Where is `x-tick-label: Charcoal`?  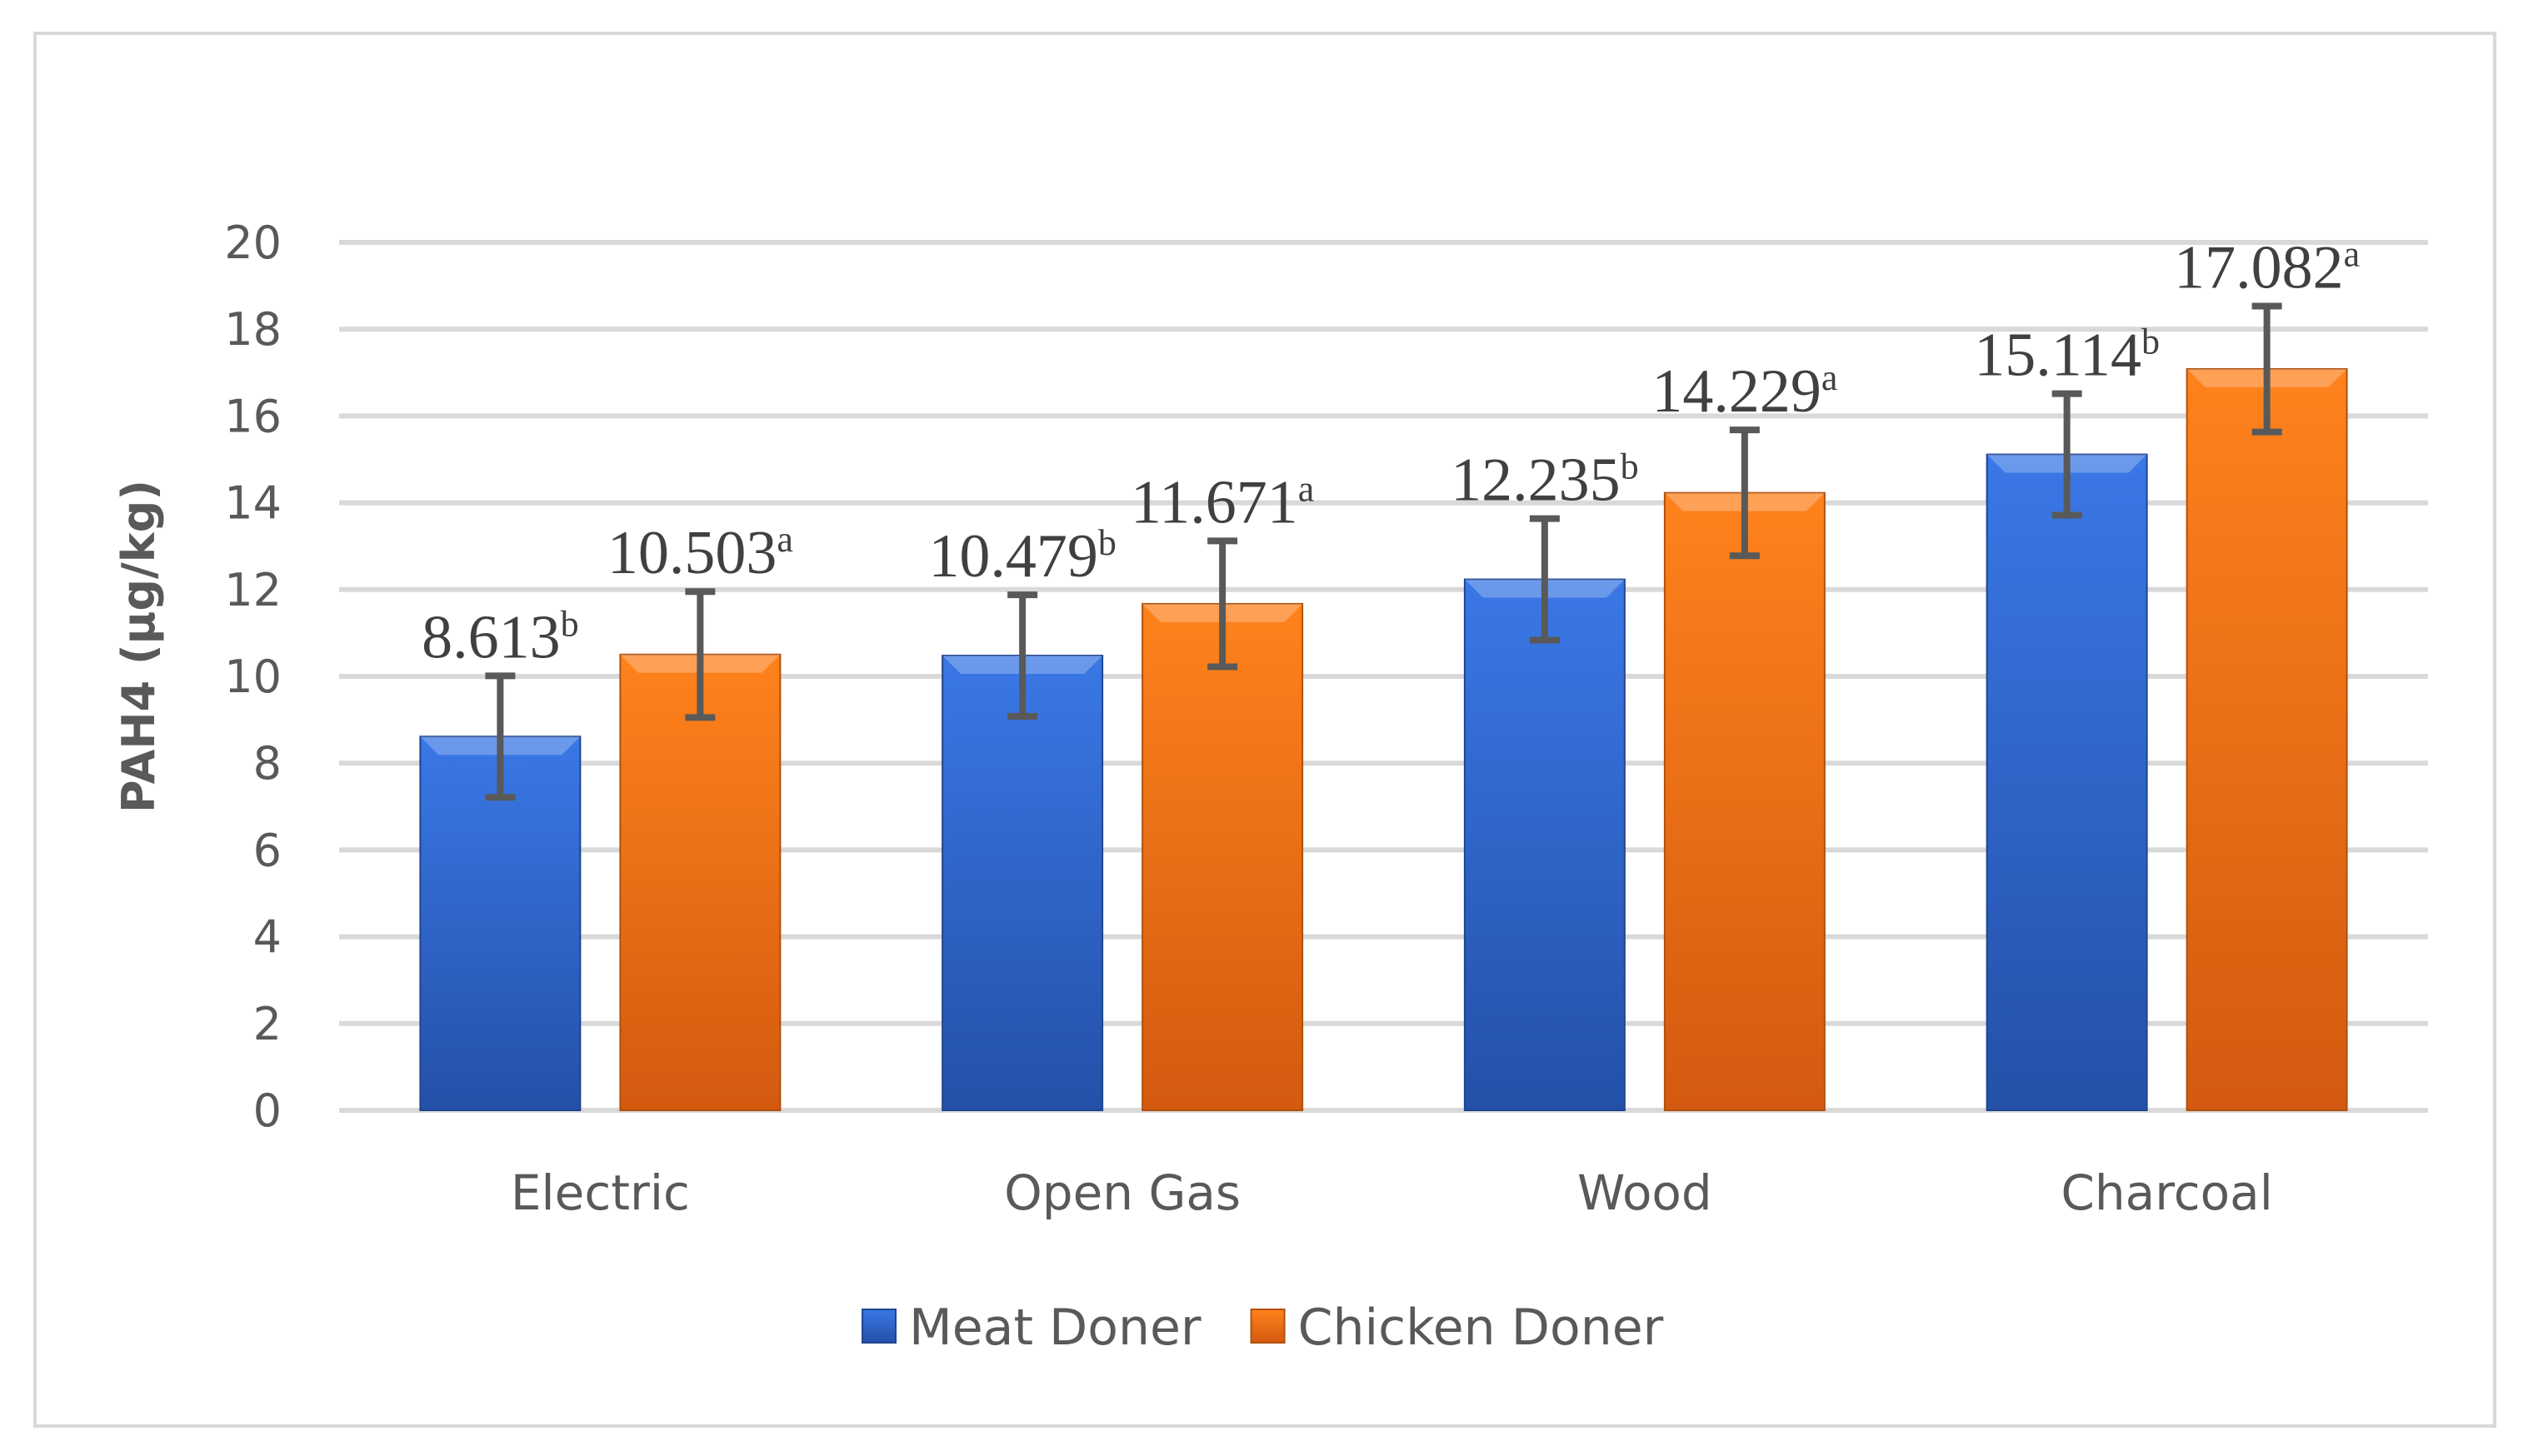
x-tick-label: Charcoal is located at coordinates (2166, 1192).